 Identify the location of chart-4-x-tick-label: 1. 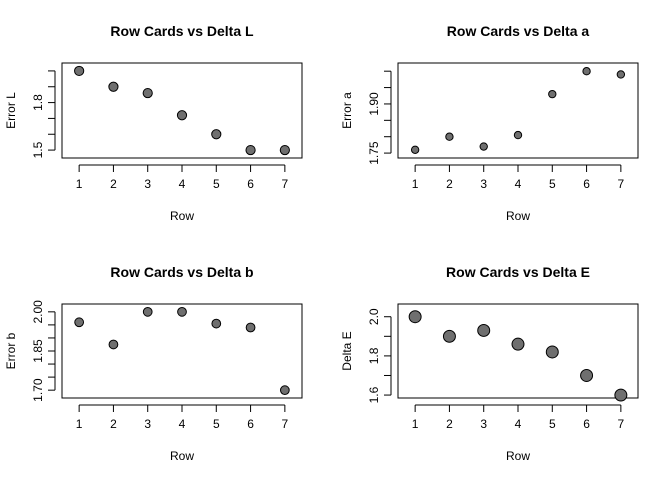
(415, 424).